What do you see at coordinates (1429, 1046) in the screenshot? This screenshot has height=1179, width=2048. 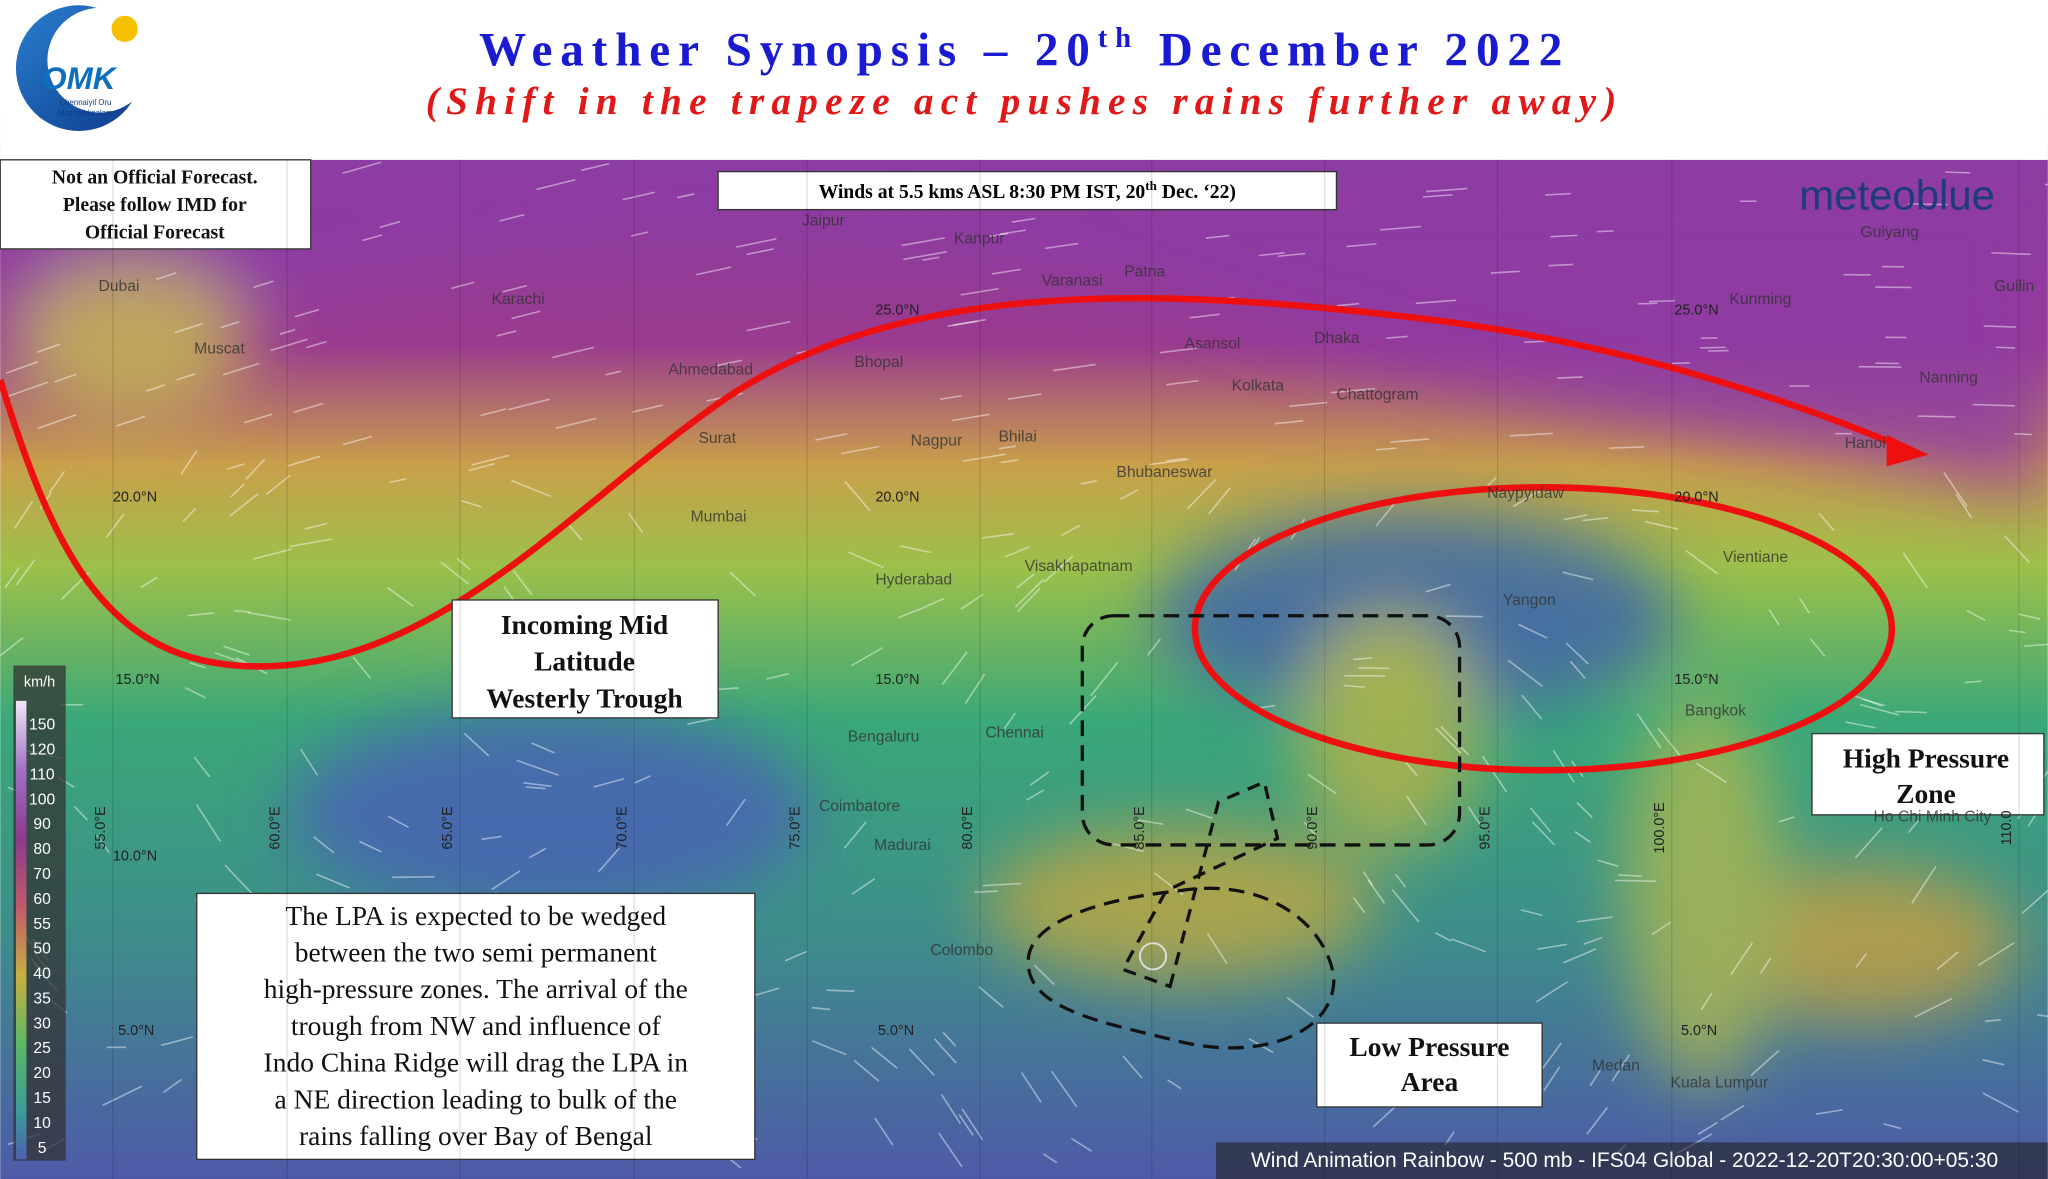 I see `annotation-line: Low Pressure` at bounding box center [1429, 1046].